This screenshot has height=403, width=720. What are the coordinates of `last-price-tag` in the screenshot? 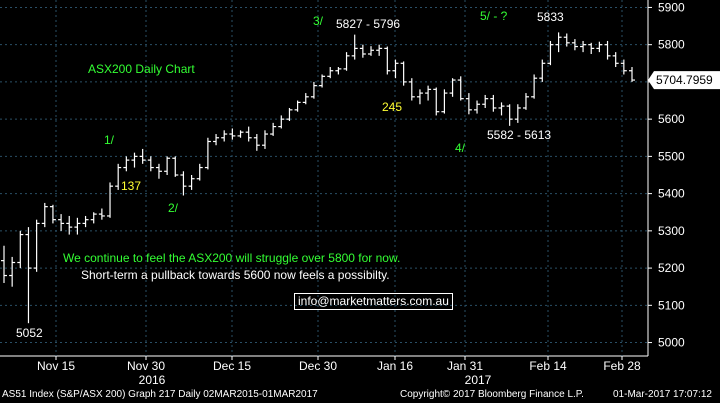 It's located at (684, 80).